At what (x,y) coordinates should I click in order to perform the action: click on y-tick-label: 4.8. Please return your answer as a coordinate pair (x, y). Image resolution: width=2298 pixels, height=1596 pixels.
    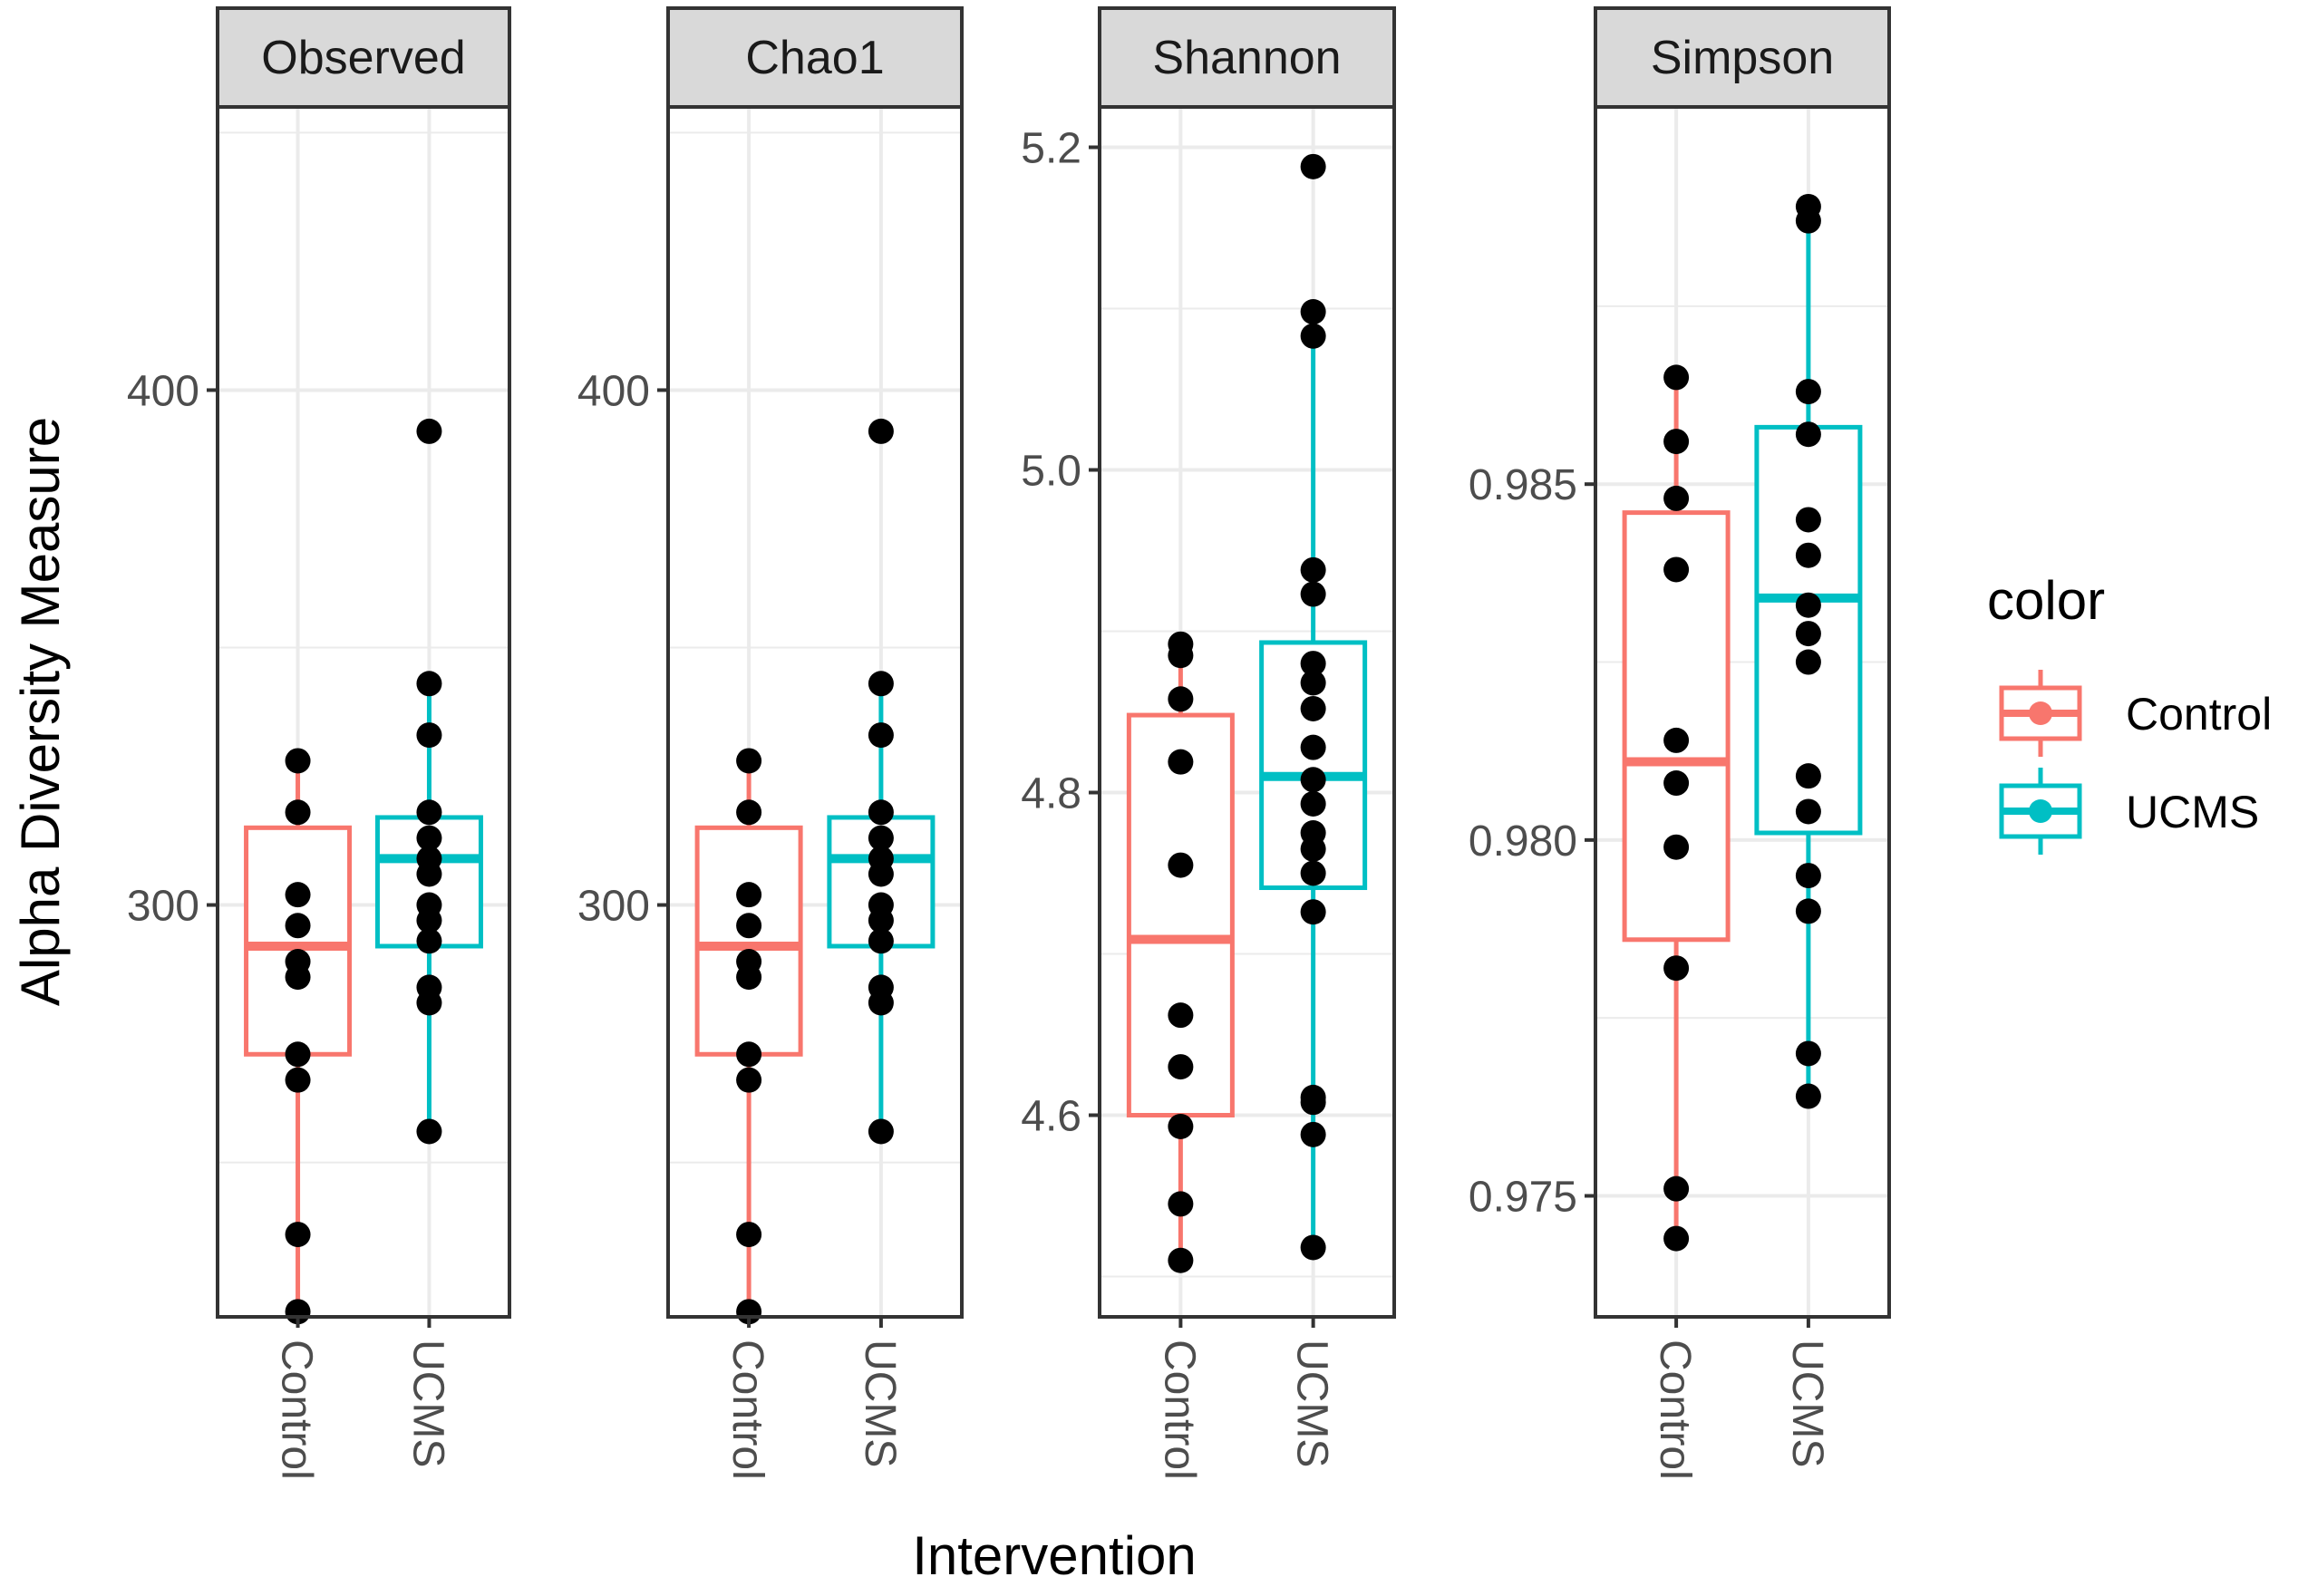
    Looking at the image, I should click on (1051, 794).